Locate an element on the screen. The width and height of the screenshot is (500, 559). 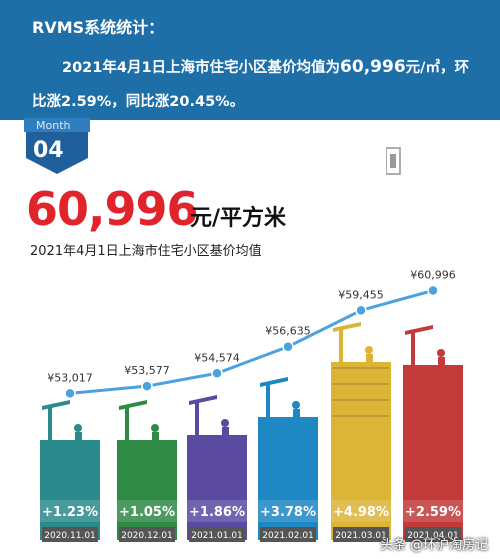
x-tick-label: 2021.01.01 is located at coordinates (217, 536).